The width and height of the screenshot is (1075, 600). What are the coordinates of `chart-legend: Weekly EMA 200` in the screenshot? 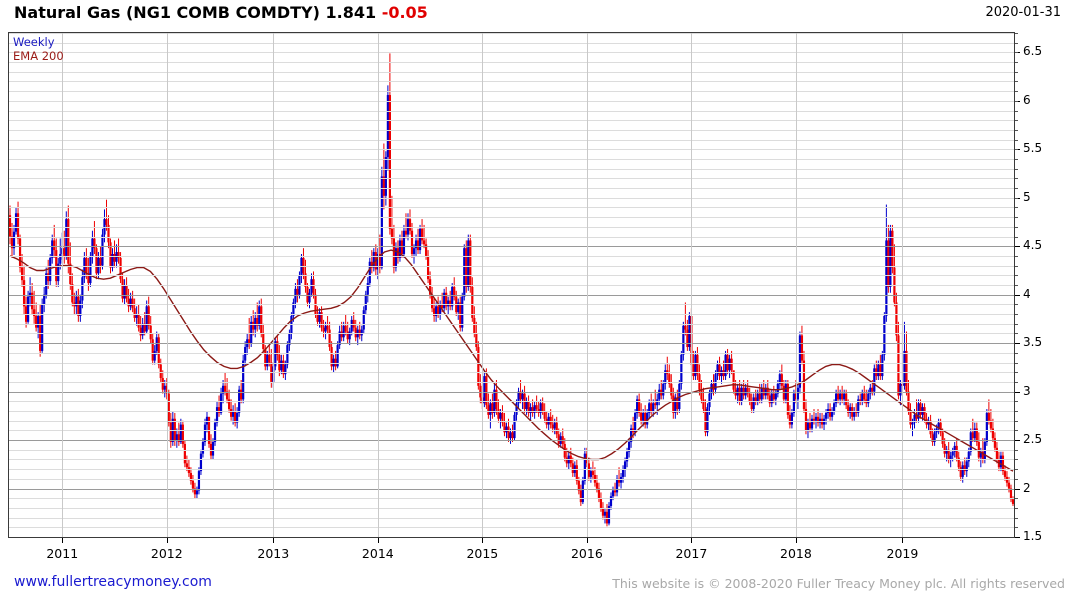 It's located at (38, 49).